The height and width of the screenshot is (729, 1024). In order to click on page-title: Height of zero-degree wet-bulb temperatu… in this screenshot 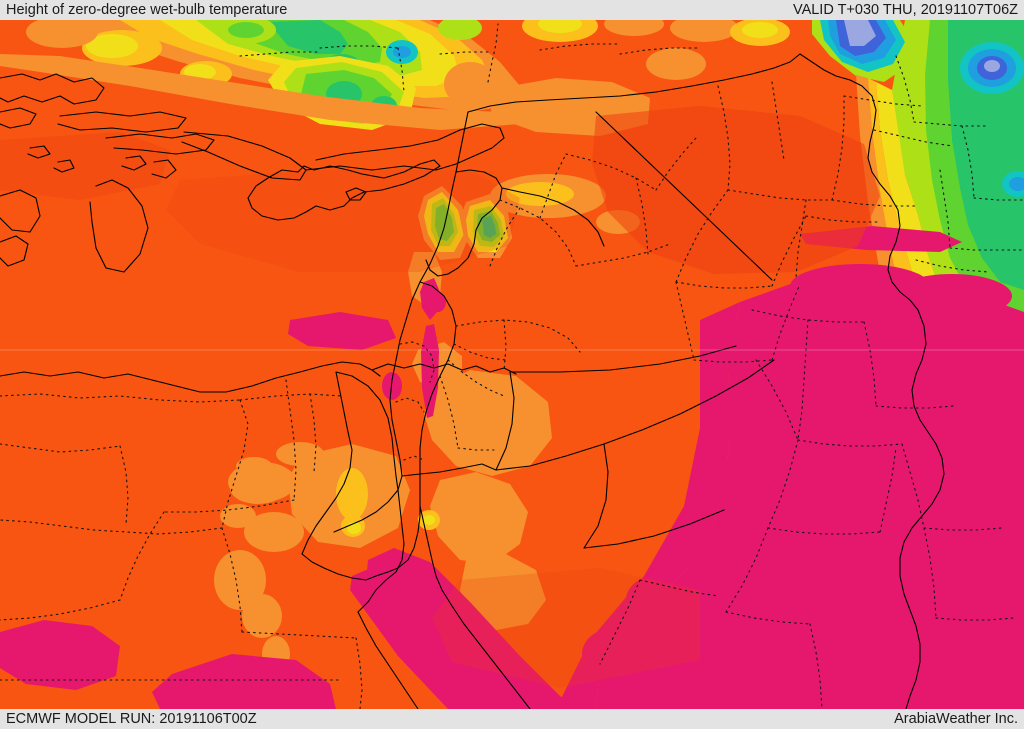, I will do `click(147, 10)`.